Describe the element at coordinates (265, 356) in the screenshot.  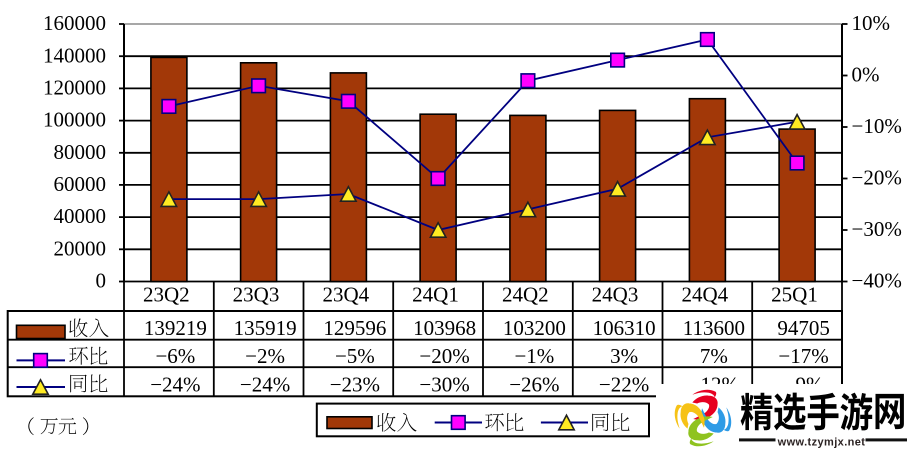
I see `svg-text: −2%` at that location.